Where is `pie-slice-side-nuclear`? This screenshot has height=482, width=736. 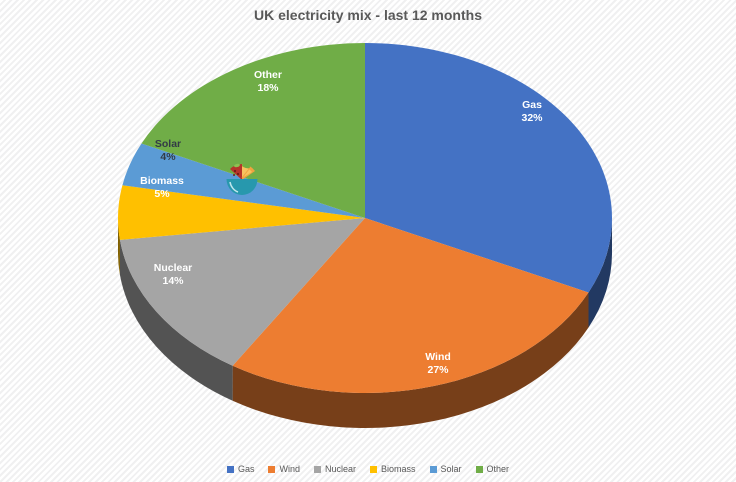
pie-slice-side-nuclear is located at coordinates (176, 320).